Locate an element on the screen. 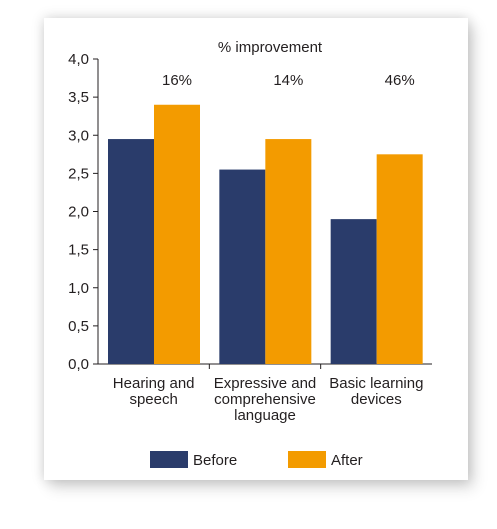  category-label: Basic learning is located at coordinates (376, 383).